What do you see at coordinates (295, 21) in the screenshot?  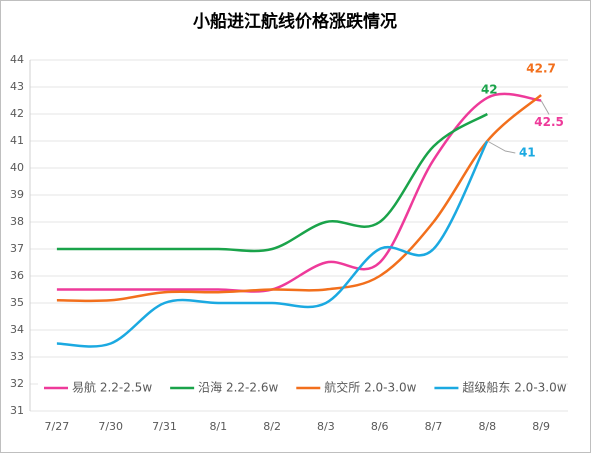 I see `chart-title: 小船进江航线价格涨跌情况` at bounding box center [295, 21].